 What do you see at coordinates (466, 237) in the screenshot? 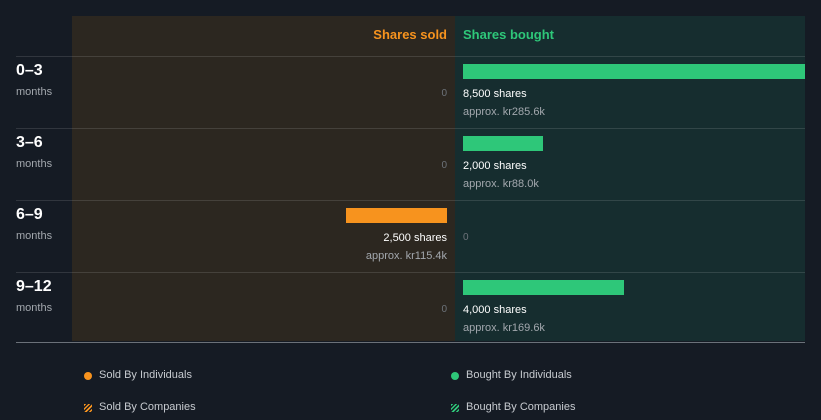
I see `bought-zero-label: 0` at bounding box center [466, 237].